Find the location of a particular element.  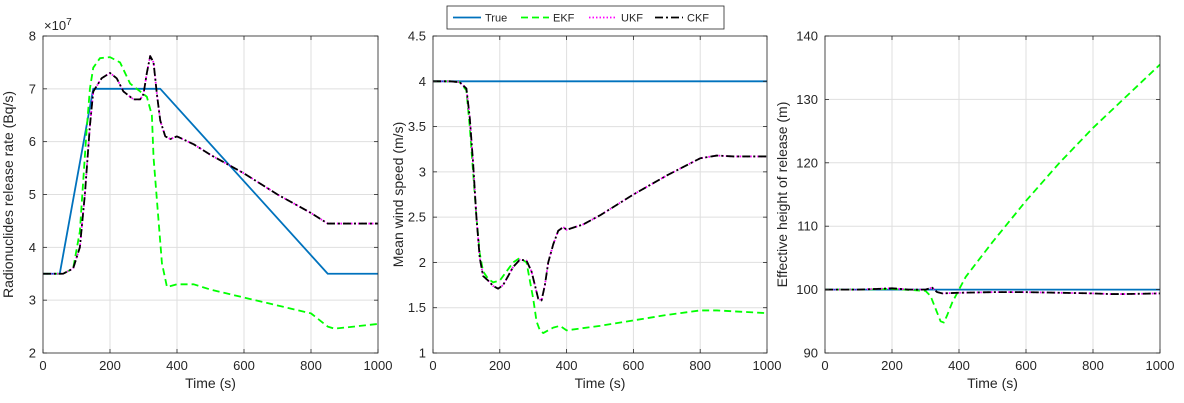

y-tick-label: 8 is located at coordinates (32, 36).